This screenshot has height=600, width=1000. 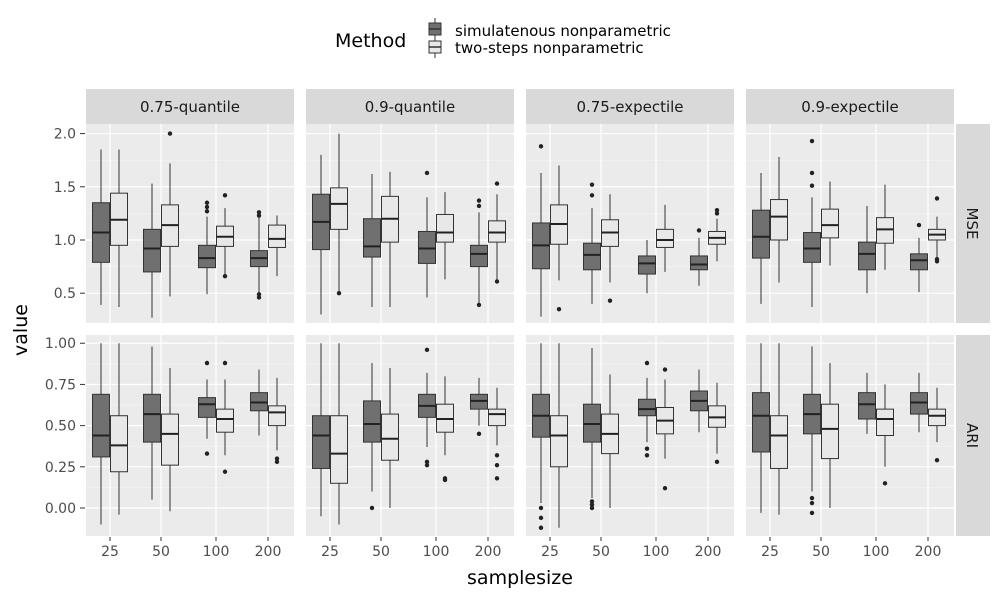 I want to click on strip-label-row-1: ARI, so click(x=972, y=435).